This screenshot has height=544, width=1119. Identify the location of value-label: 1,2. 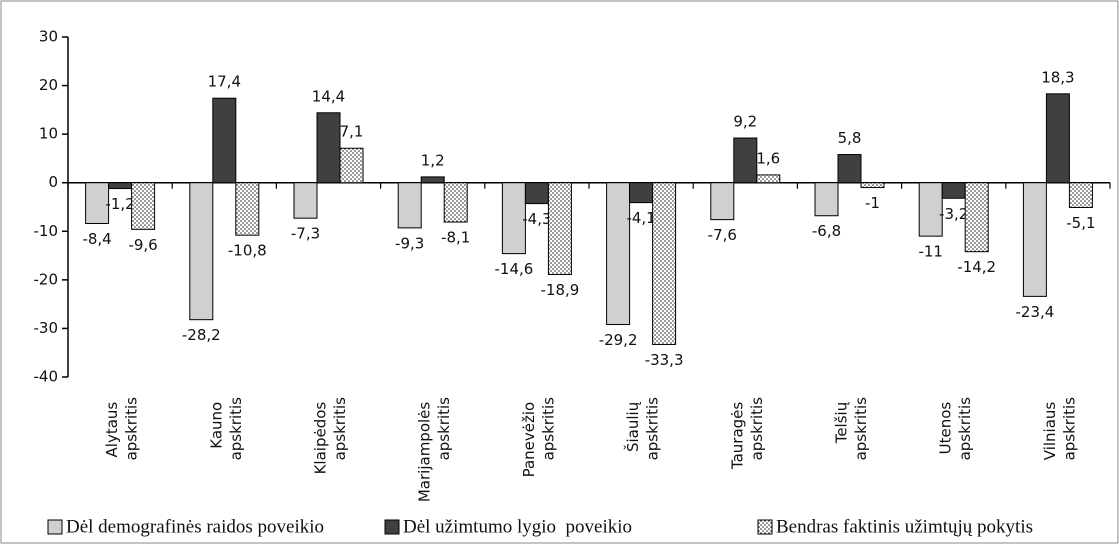
(433, 160).